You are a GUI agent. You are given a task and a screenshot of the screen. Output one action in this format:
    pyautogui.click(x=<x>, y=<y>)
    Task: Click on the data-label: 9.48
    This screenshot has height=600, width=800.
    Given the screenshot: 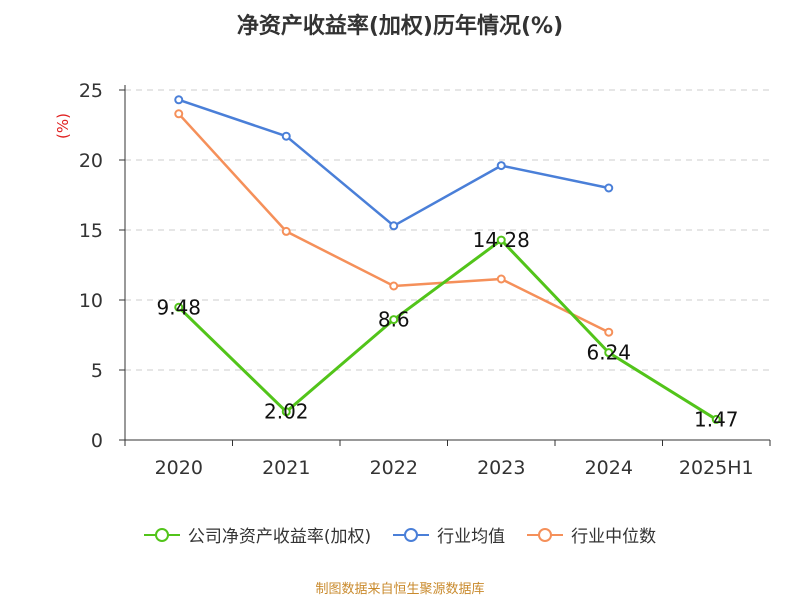 What is the action you would take?
    pyautogui.click(x=178, y=307)
    